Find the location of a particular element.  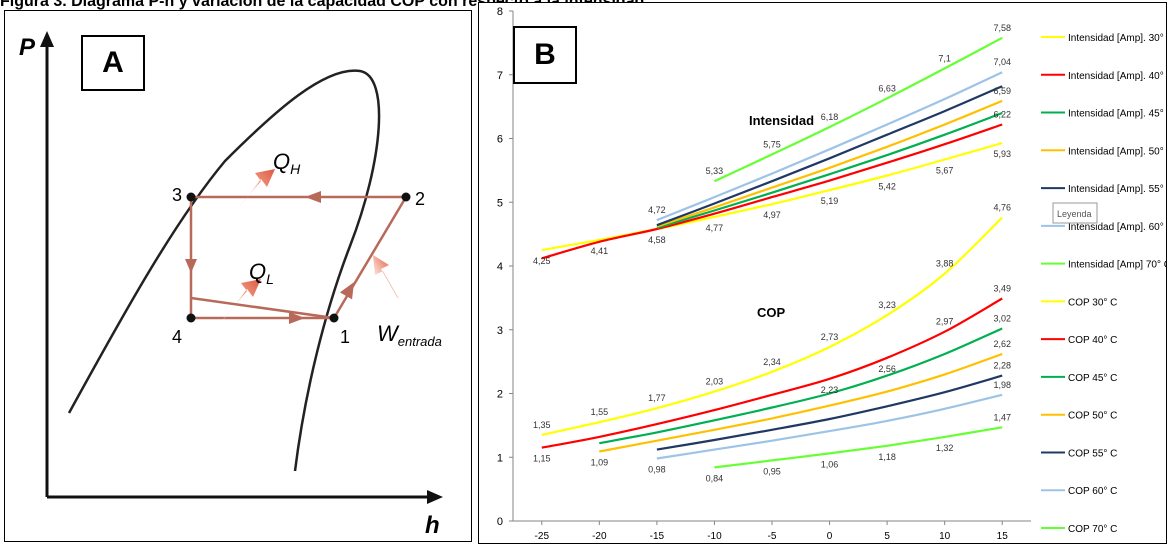

y-tick-label: 5 is located at coordinates (500, 203).